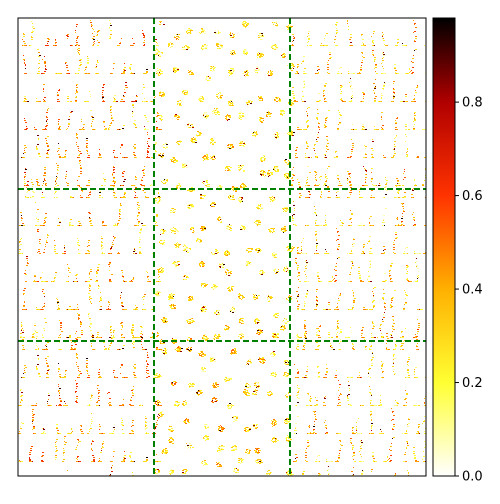  Describe the element at coordinates (472, 290) in the screenshot. I see `colorbar-tick-label: 0.4` at that location.